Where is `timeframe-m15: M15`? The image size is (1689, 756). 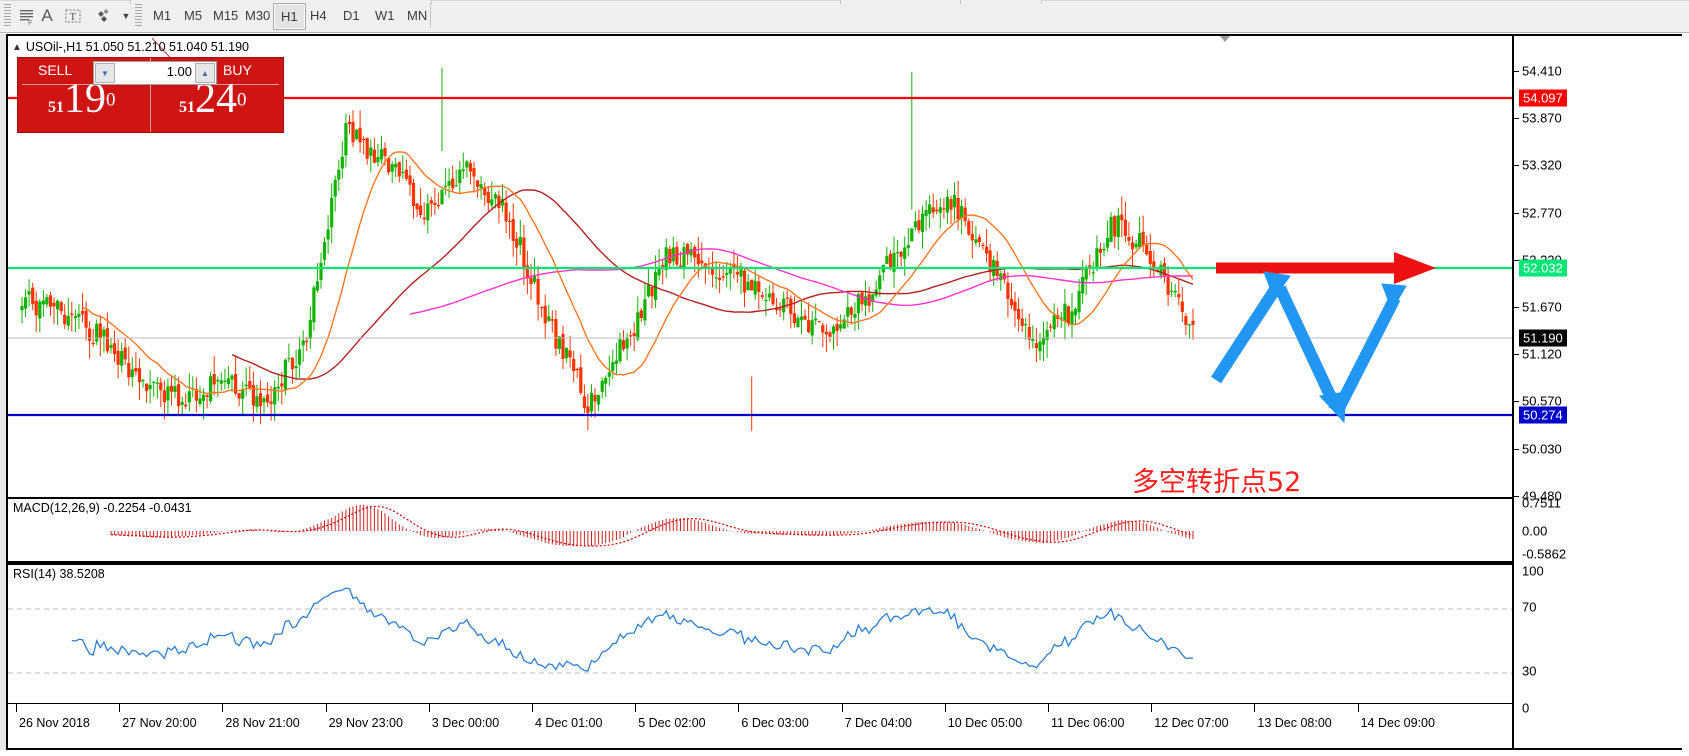
timeframe-m15: M15 is located at coordinates (226, 15).